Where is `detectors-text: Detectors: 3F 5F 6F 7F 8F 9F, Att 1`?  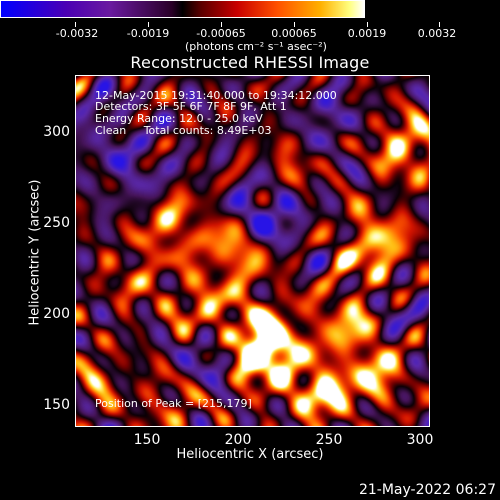
detectors-text: Detectors: 3F 5F 6F 7F 8F 9F, Att 1 is located at coordinates (191, 106).